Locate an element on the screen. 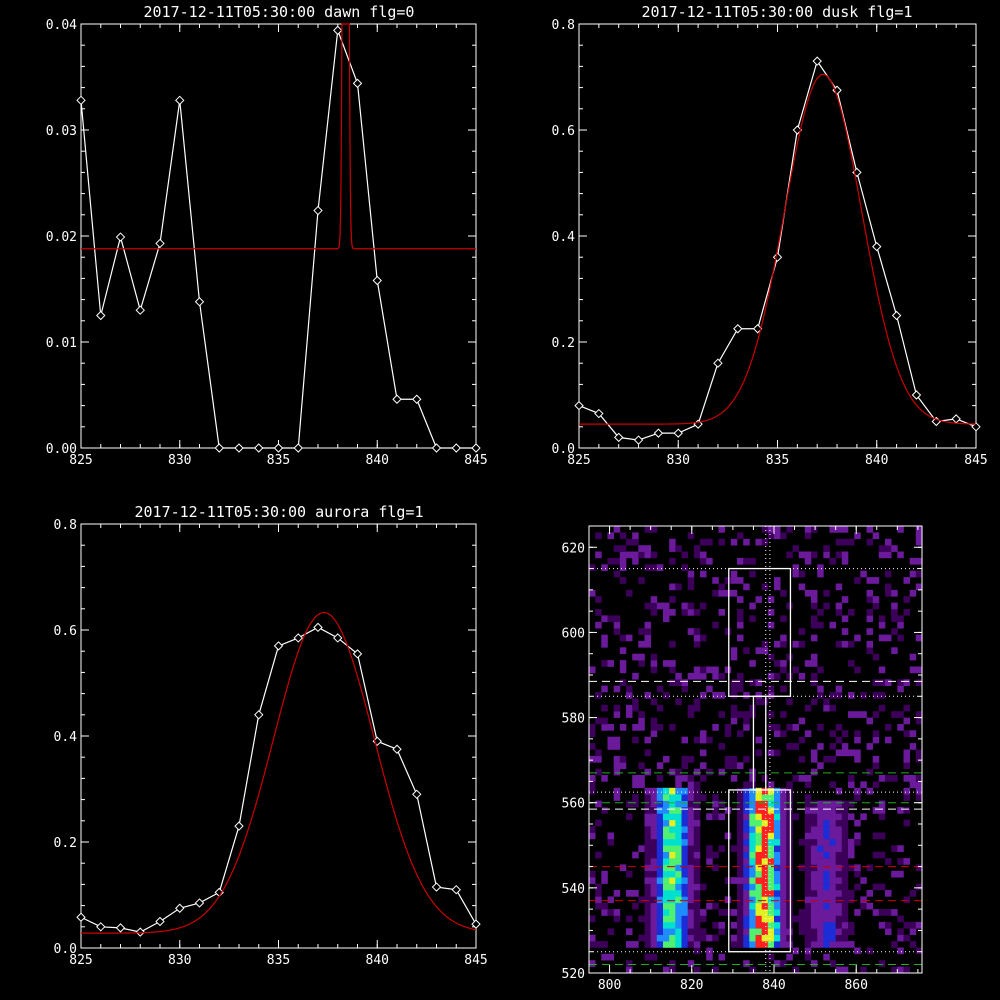 Image resolution: width=1000 pixels, height=1000 pixels. y-tick-label: 0.00 is located at coordinates (61, 449).